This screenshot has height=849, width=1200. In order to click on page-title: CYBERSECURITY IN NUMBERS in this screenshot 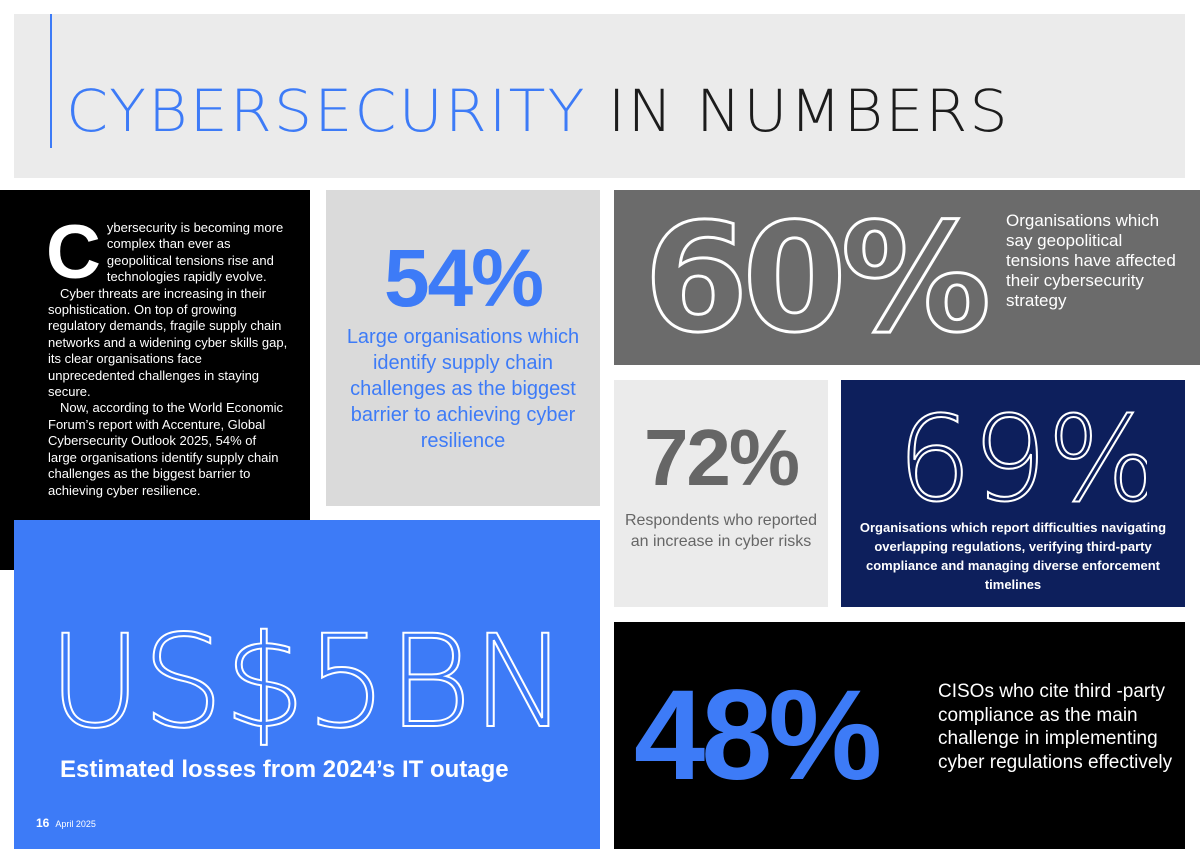, I will do `click(538, 111)`.